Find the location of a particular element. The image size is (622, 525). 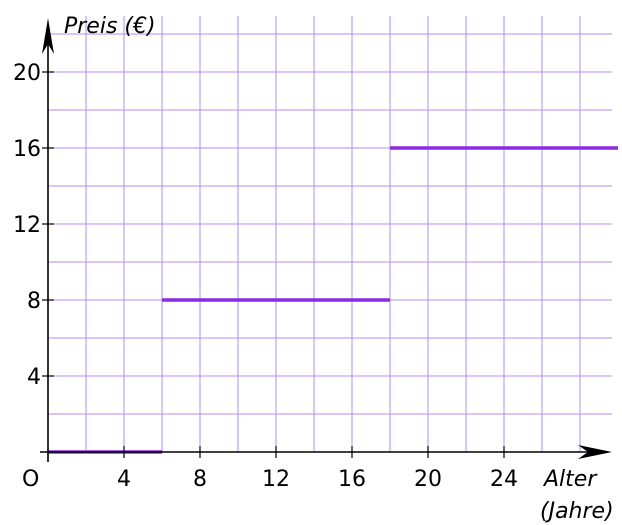

y-tick-label: 12 is located at coordinates (27, 225).